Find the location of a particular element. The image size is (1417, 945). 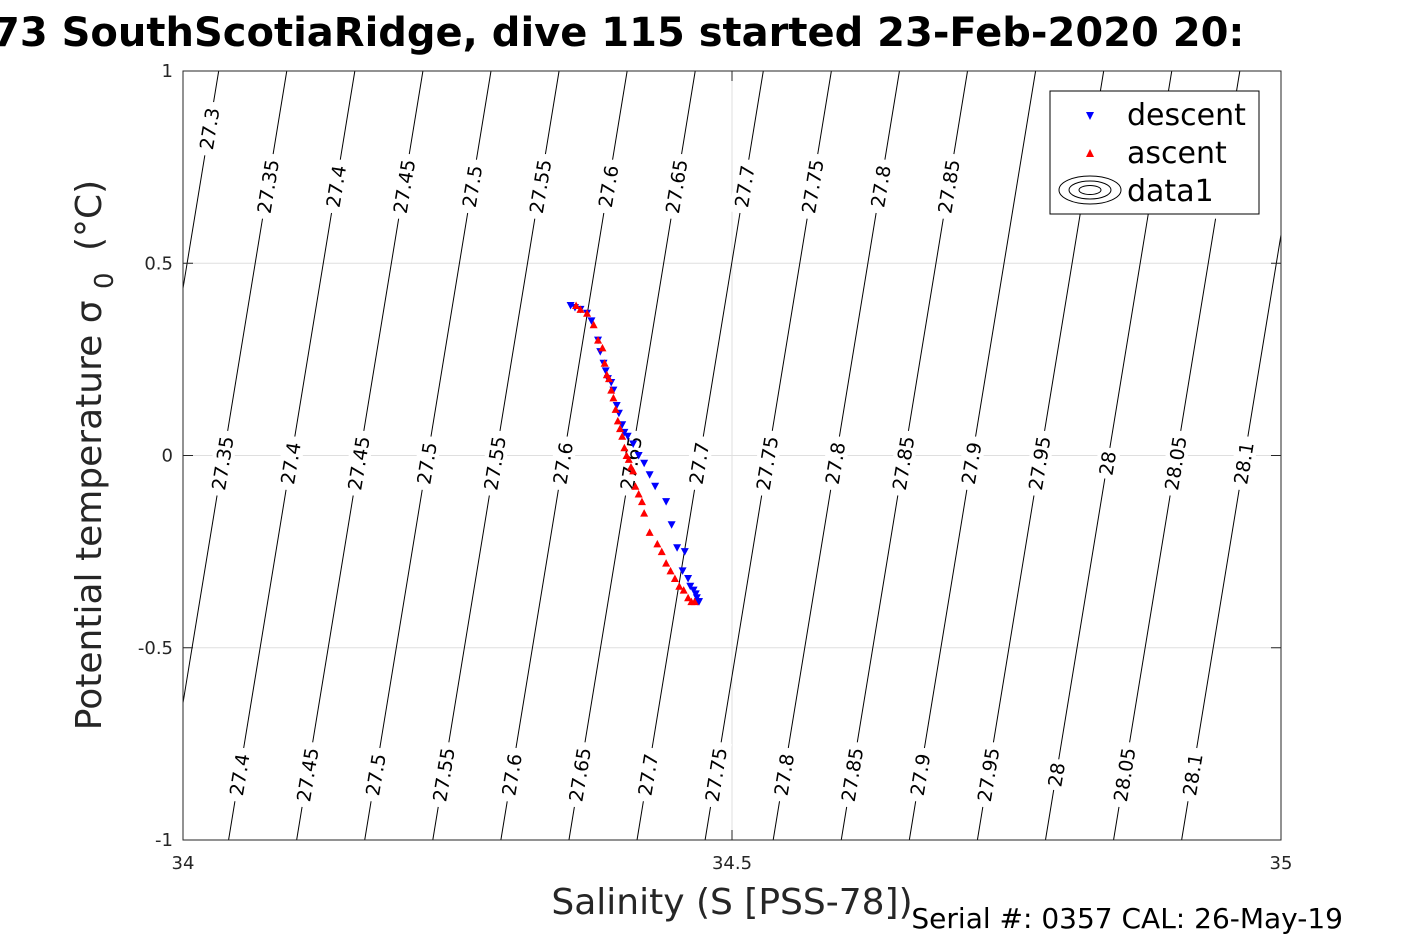

legend: descent ascent data1 is located at coordinates (1154, 152).